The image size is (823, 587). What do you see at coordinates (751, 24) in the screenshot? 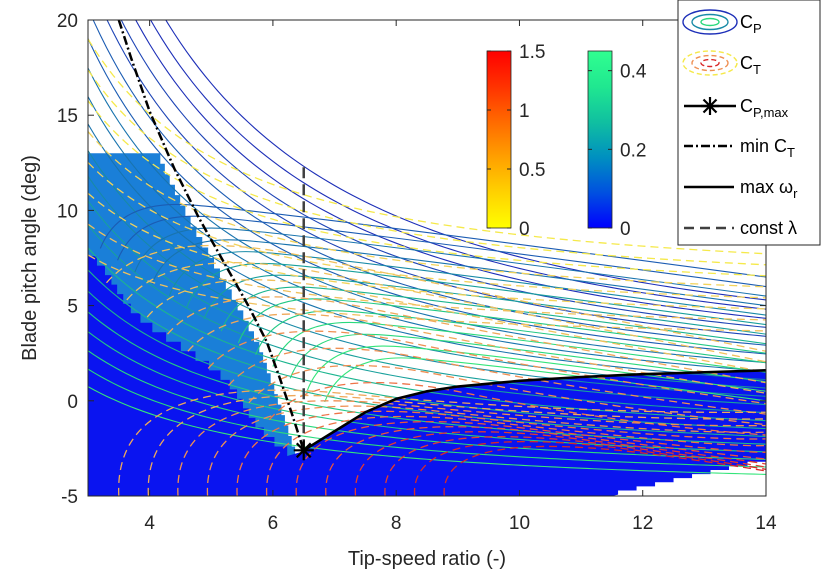
I see `legend-label: CP` at bounding box center [751, 24].